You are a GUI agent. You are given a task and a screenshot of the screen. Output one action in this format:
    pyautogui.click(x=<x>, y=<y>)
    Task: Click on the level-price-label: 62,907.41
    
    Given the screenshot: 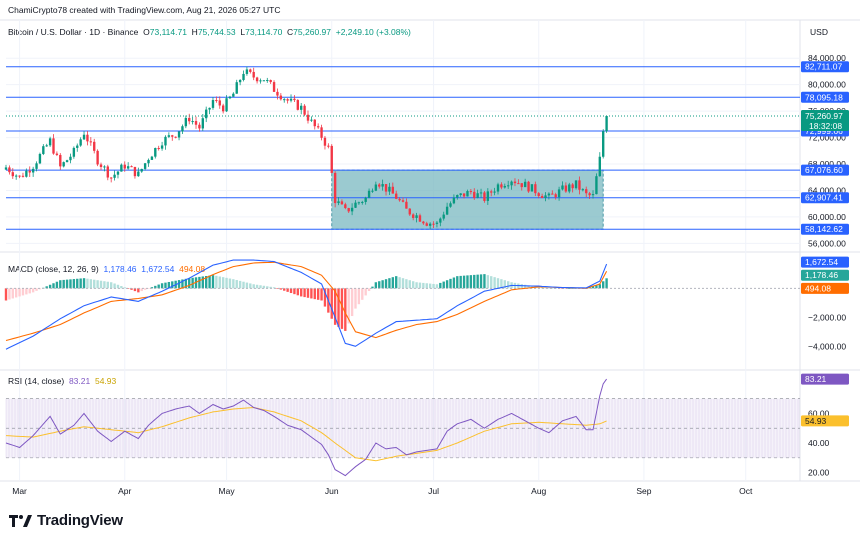 What is the action you would take?
    pyautogui.click(x=824, y=198)
    